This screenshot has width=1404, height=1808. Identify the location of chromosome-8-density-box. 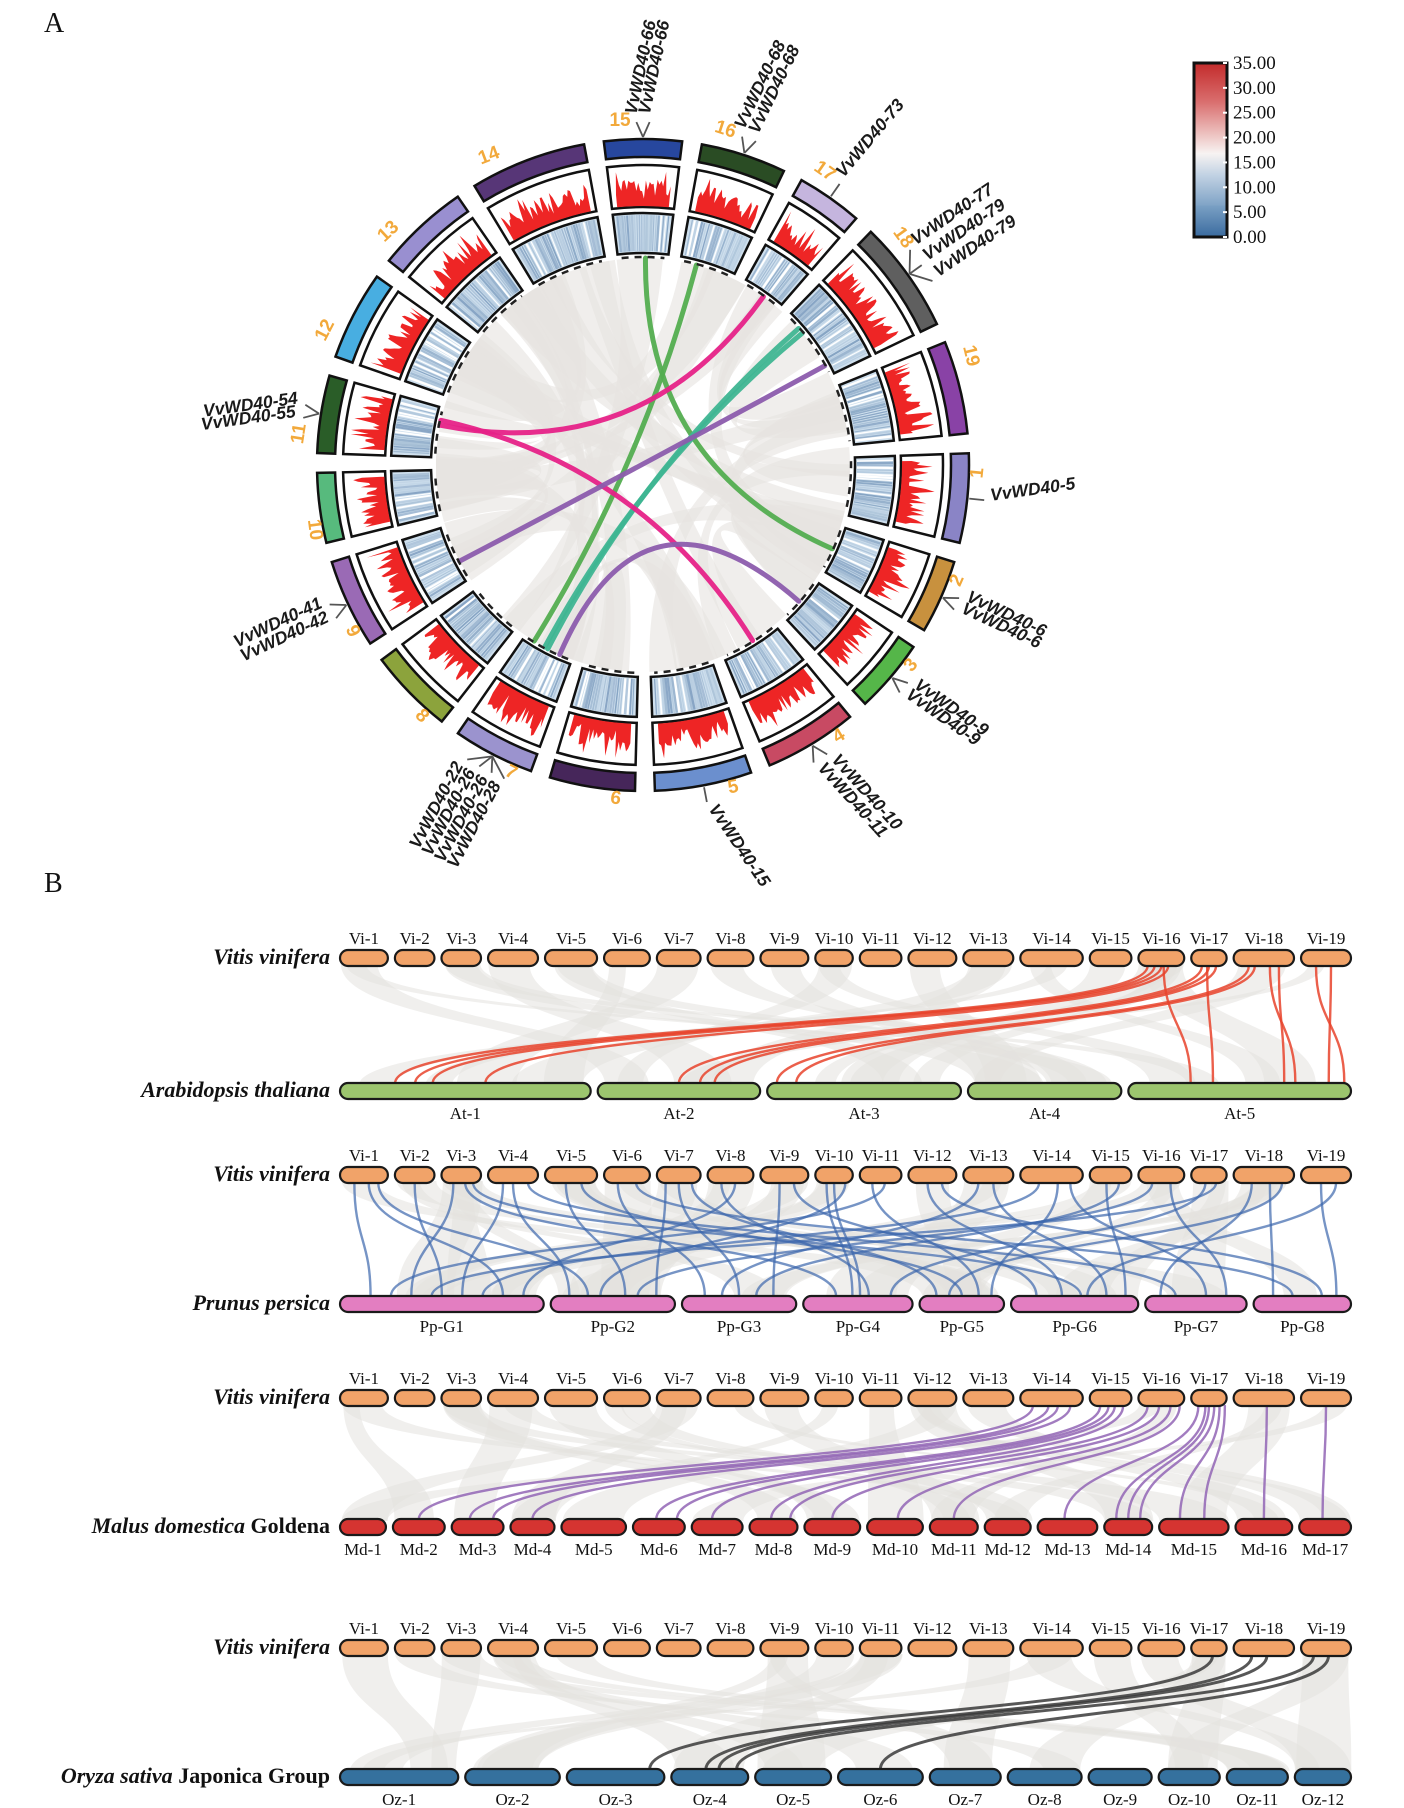
(443, 660).